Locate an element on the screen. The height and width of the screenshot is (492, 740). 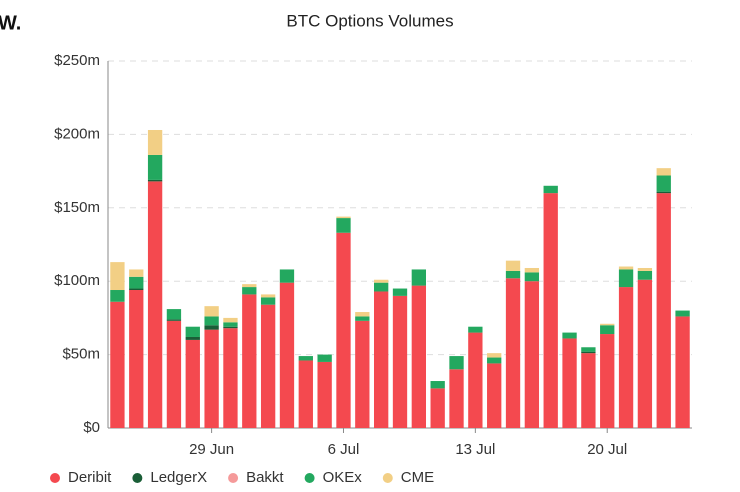
y-tick-label: $200m is located at coordinates (77, 133).